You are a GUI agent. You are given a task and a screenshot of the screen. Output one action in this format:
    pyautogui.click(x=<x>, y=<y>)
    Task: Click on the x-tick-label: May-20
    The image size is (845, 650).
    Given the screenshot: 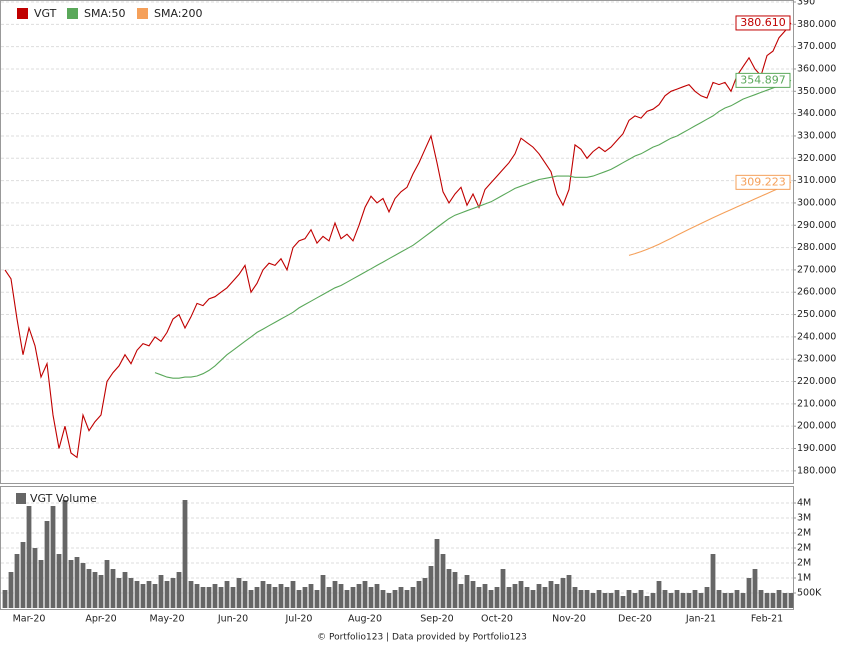 What is the action you would take?
    pyautogui.click(x=167, y=619)
    